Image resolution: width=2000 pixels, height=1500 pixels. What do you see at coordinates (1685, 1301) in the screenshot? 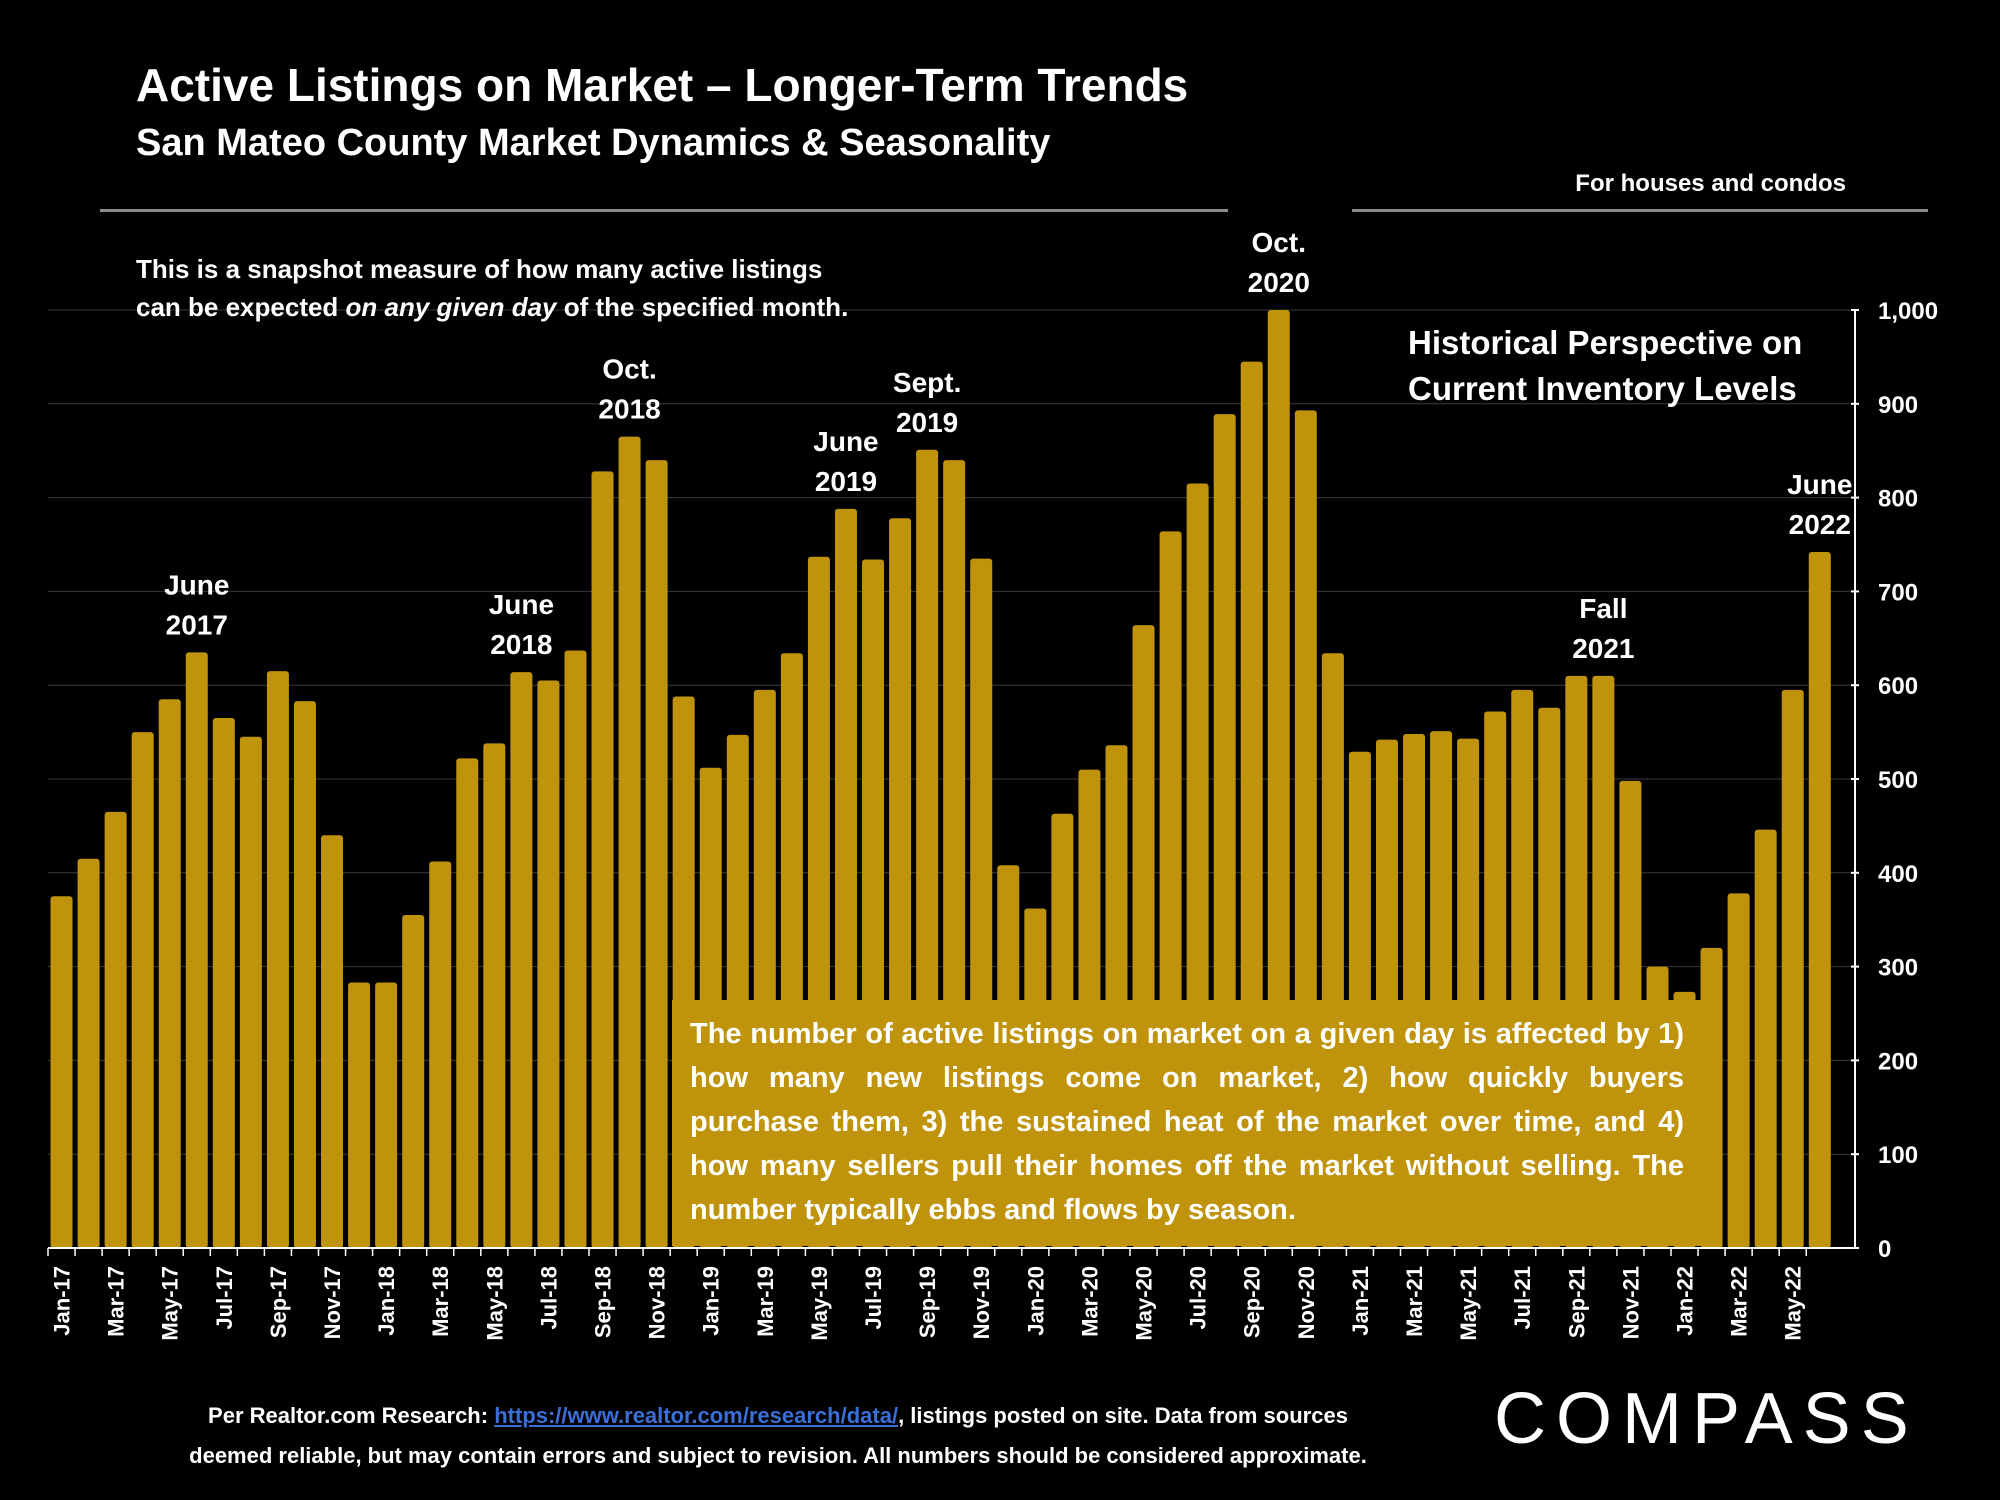
I see `x-tick-label: Jan-22` at bounding box center [1685, 1301].